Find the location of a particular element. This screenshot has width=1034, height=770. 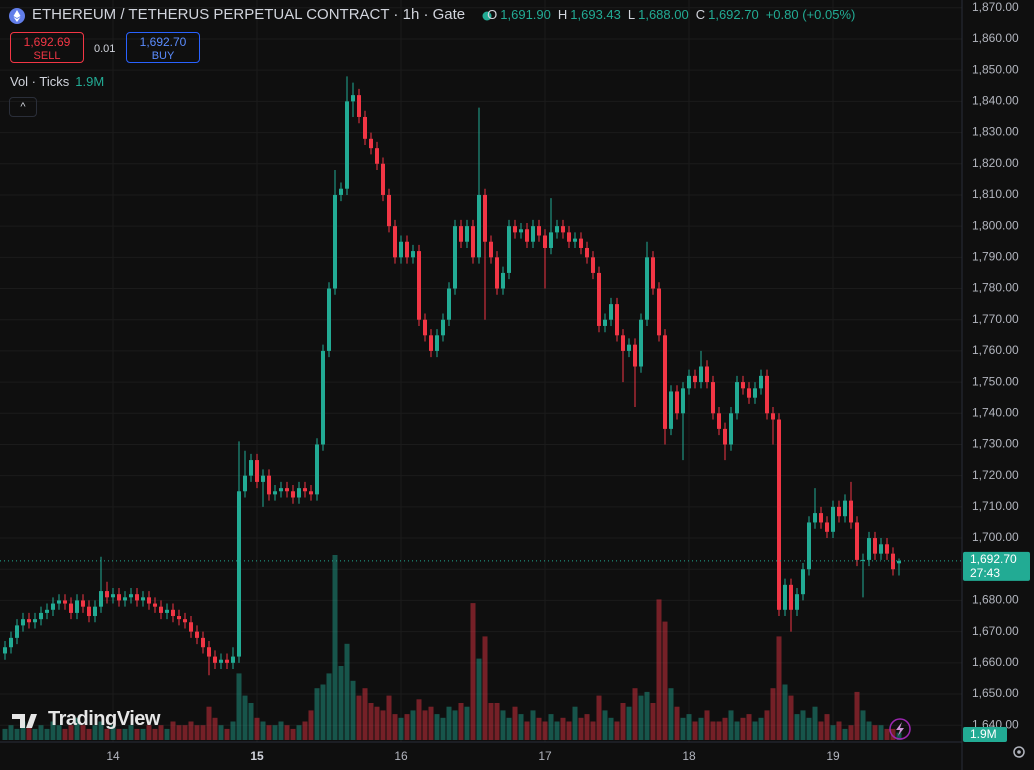

y-tick-label: 1,650.00 is located at coordinates (995, 693).